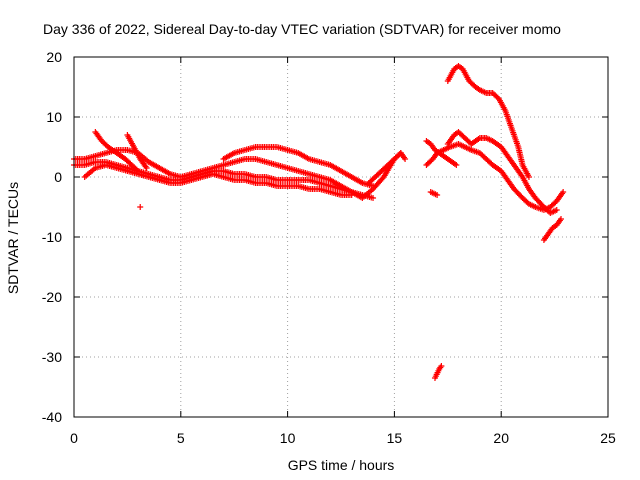 The width and height of the screenshot is (640, 480). What do you see at coordinates (181, 438) in the screenshot?
I see `x-tick-label: 5` at bounding box center [181, 438].